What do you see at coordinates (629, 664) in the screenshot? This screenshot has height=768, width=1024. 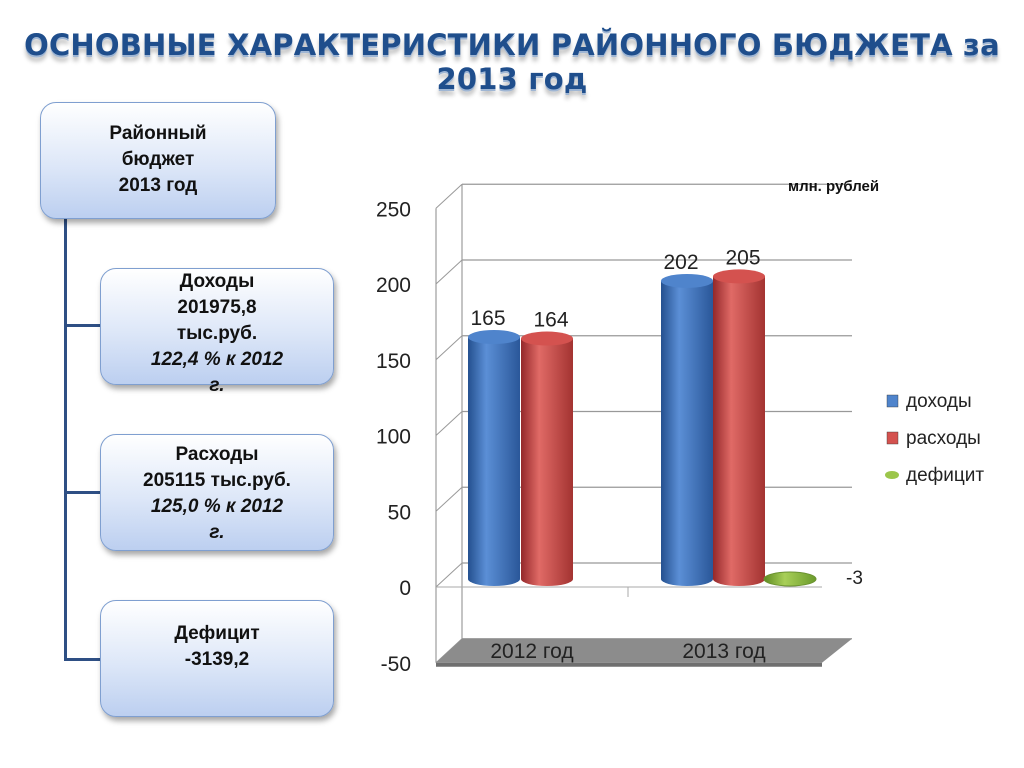 I see `floor-edge` at bounding box center [629, 664].